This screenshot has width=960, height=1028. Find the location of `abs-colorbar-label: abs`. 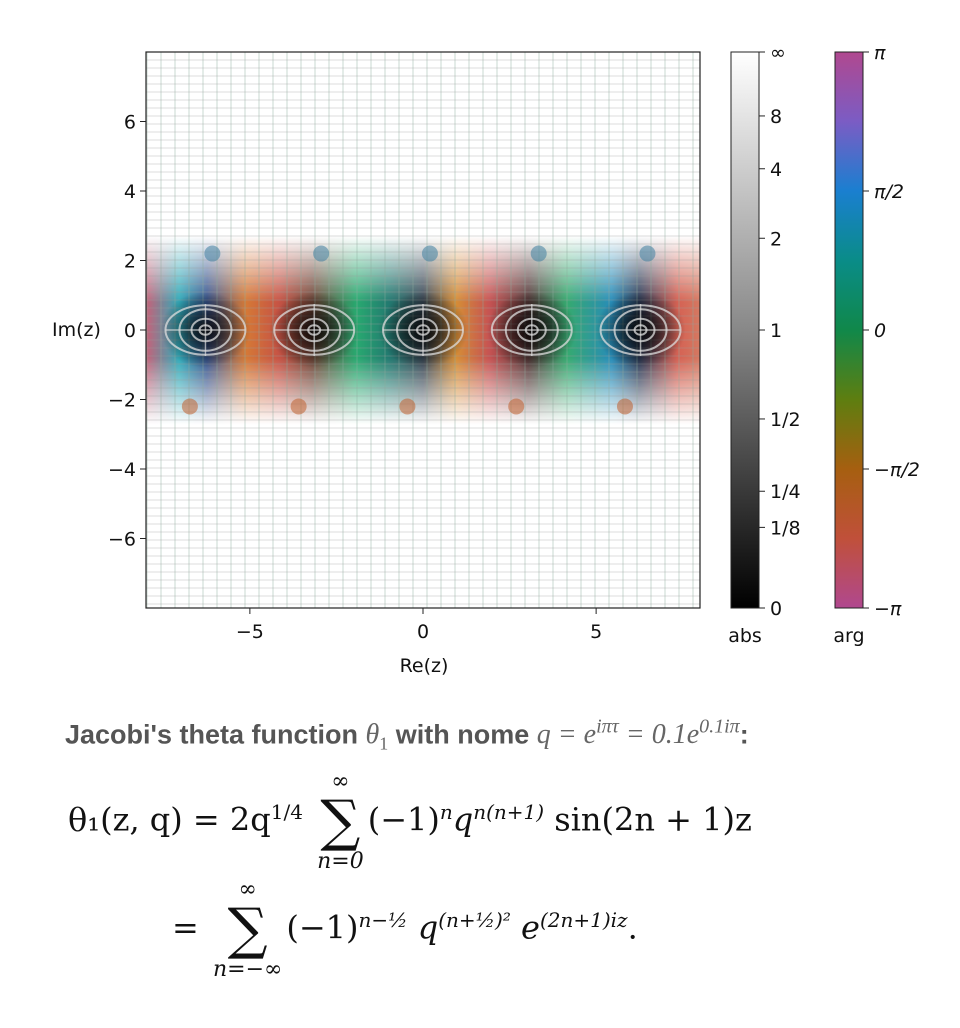

abs-colorbar-label: abs is located at coordinates (745, 636).